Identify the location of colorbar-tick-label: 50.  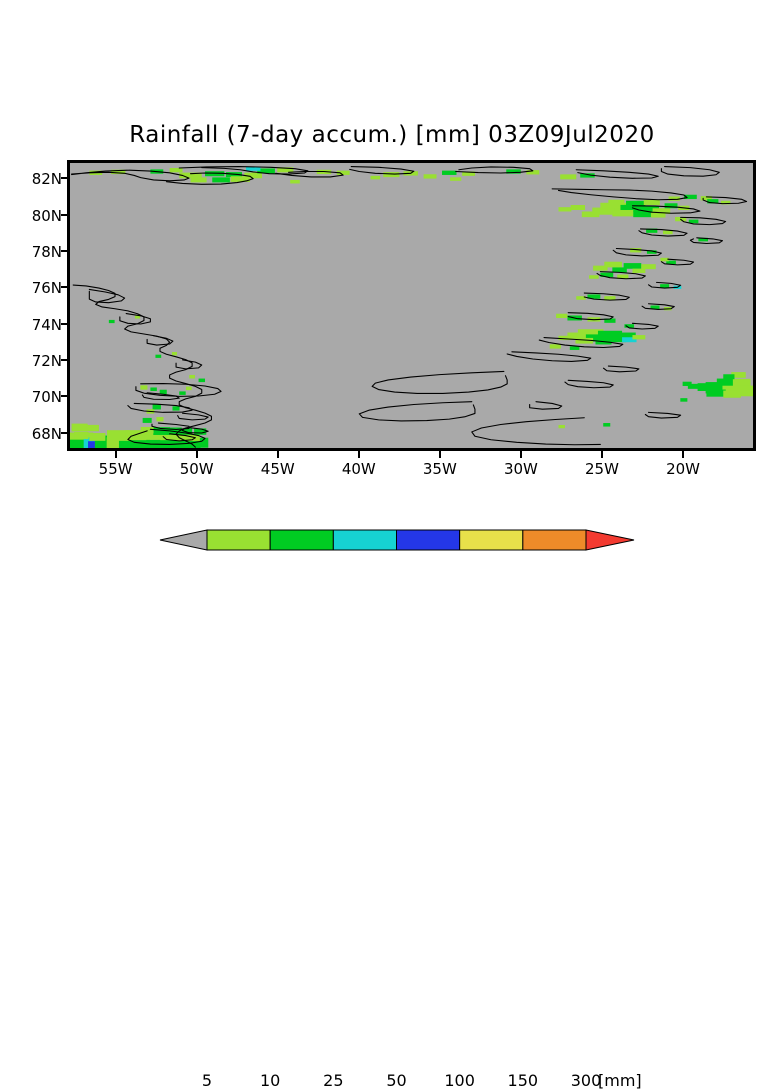
(396, 1080).